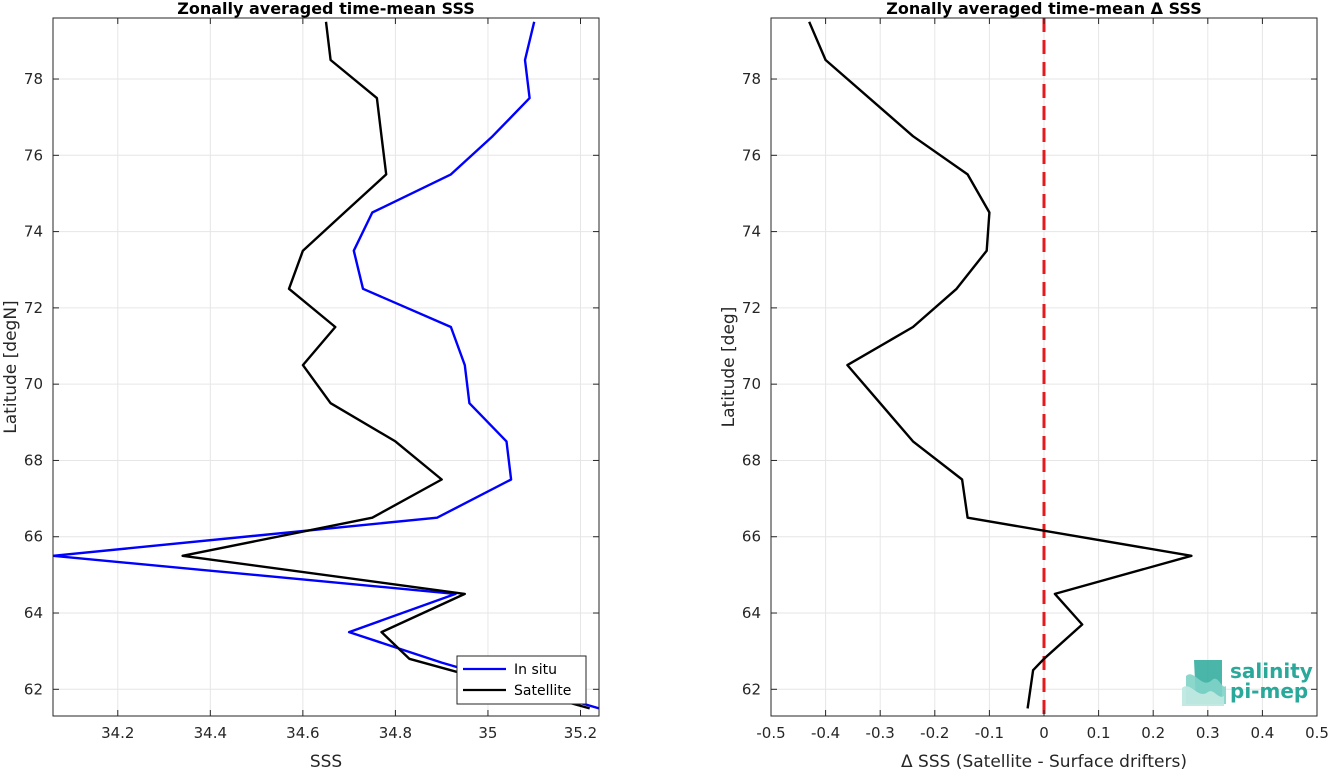 The image size is (1330, 769). Describe the element at coordinates (1317, 733) in the screenshot. I see `x-tick-label: 0.5` at that location.